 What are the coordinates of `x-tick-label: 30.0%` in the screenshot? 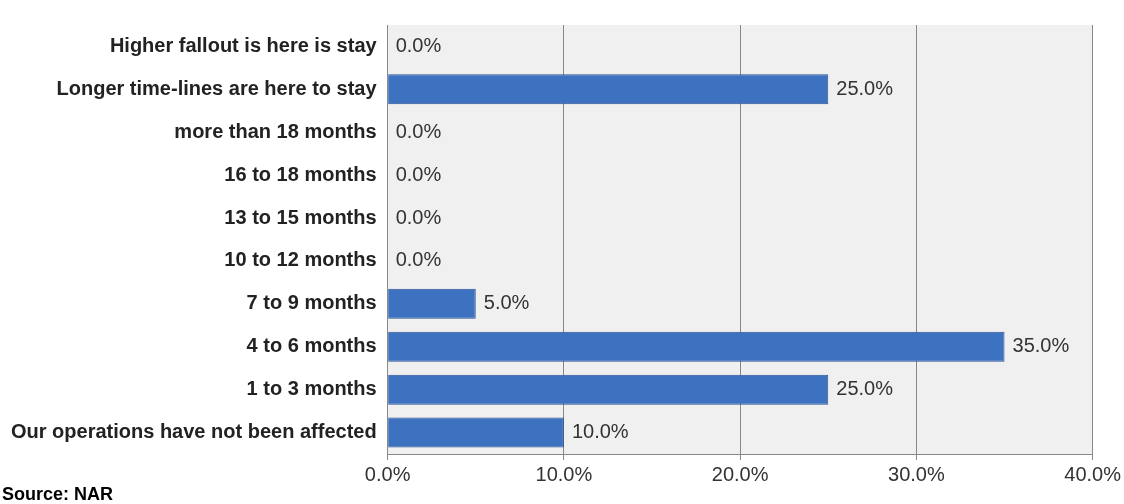 It's located at (916, 473).